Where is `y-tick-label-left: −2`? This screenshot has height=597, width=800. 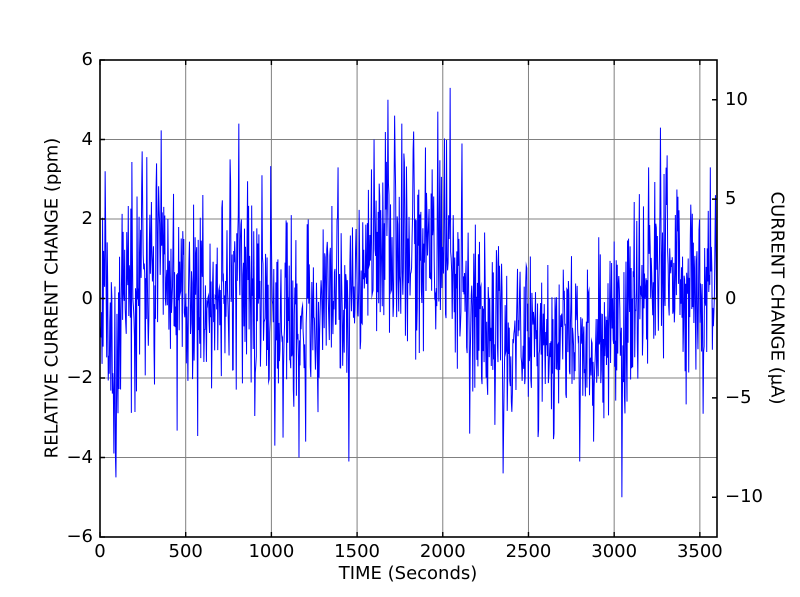 y-tick-label-left: −2 is located at coordinates (79, 377).